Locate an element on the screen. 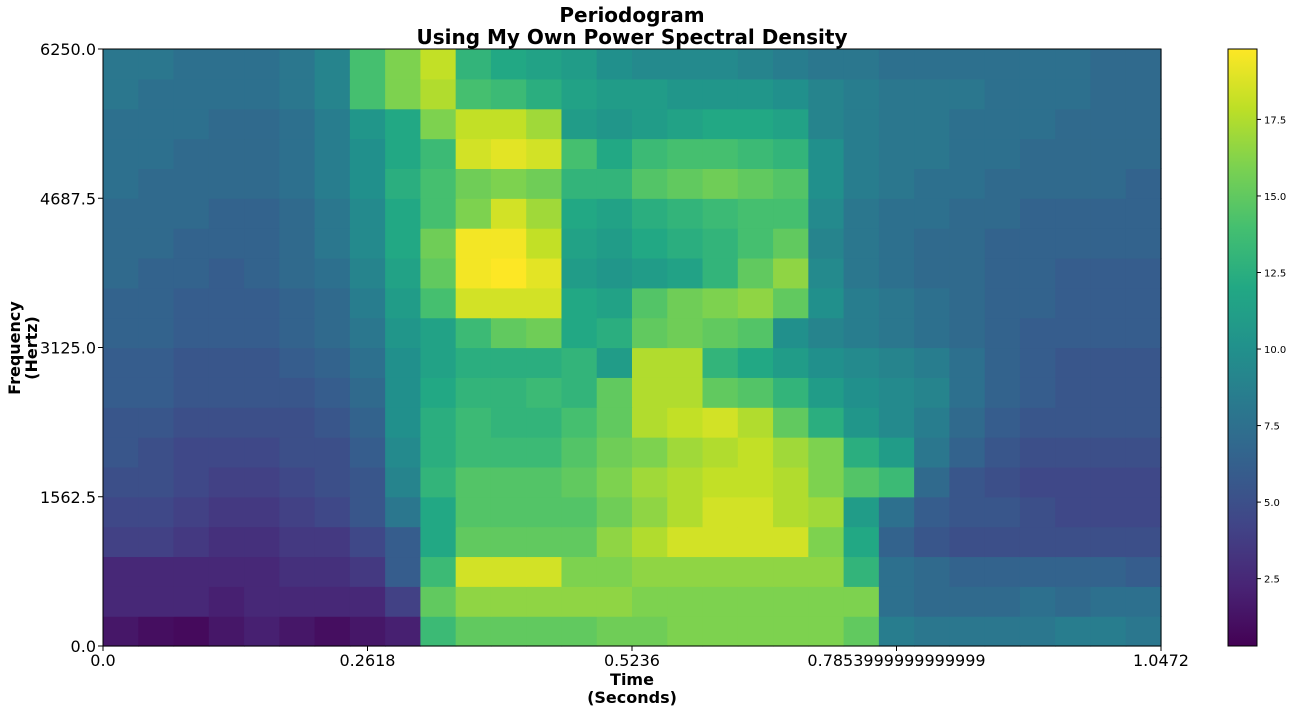 This screenshot has height=712, width=1293. x-axis-label-line-2: (Seconds) is located at coordinates (632, 697).